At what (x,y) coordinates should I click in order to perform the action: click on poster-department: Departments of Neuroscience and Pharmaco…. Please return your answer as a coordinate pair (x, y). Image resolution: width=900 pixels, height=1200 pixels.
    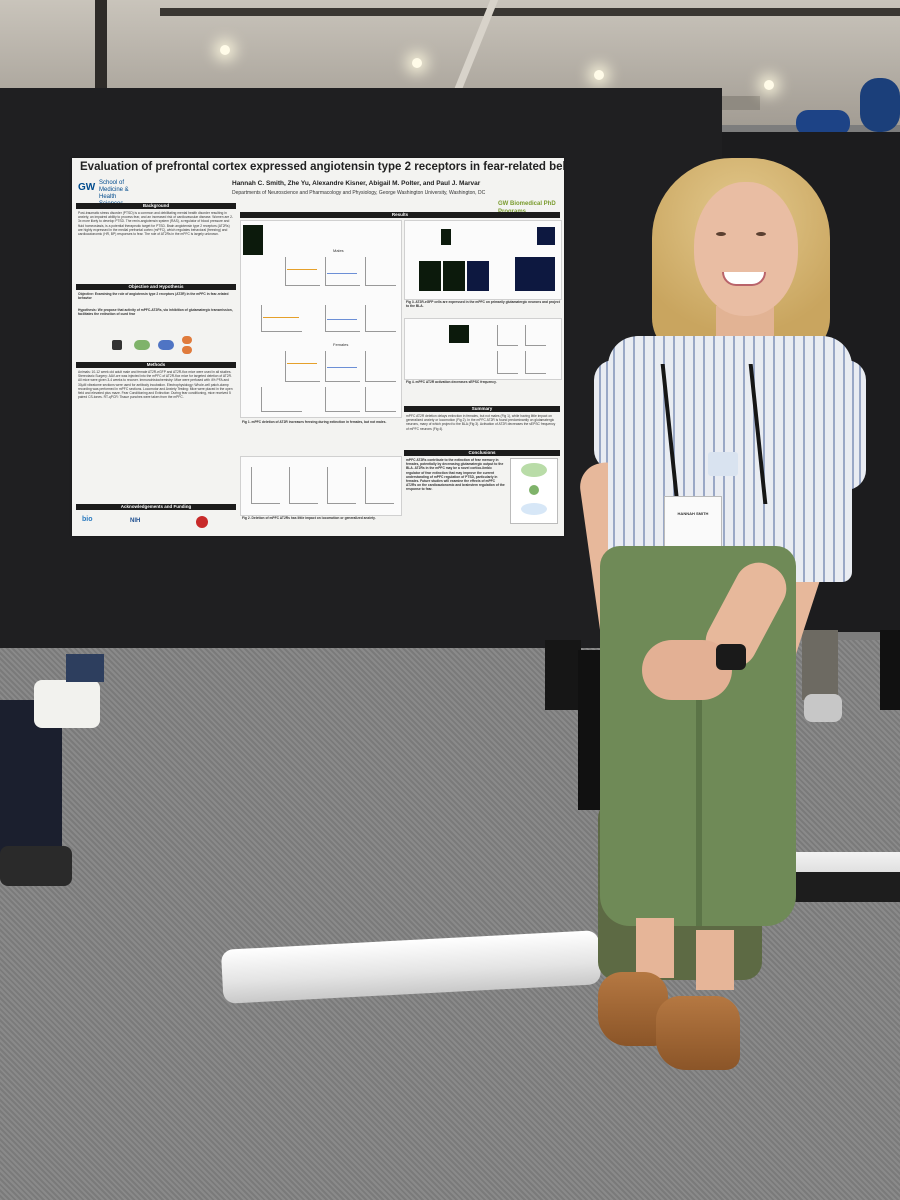
    Looking at the image, I should click on (359, 193).